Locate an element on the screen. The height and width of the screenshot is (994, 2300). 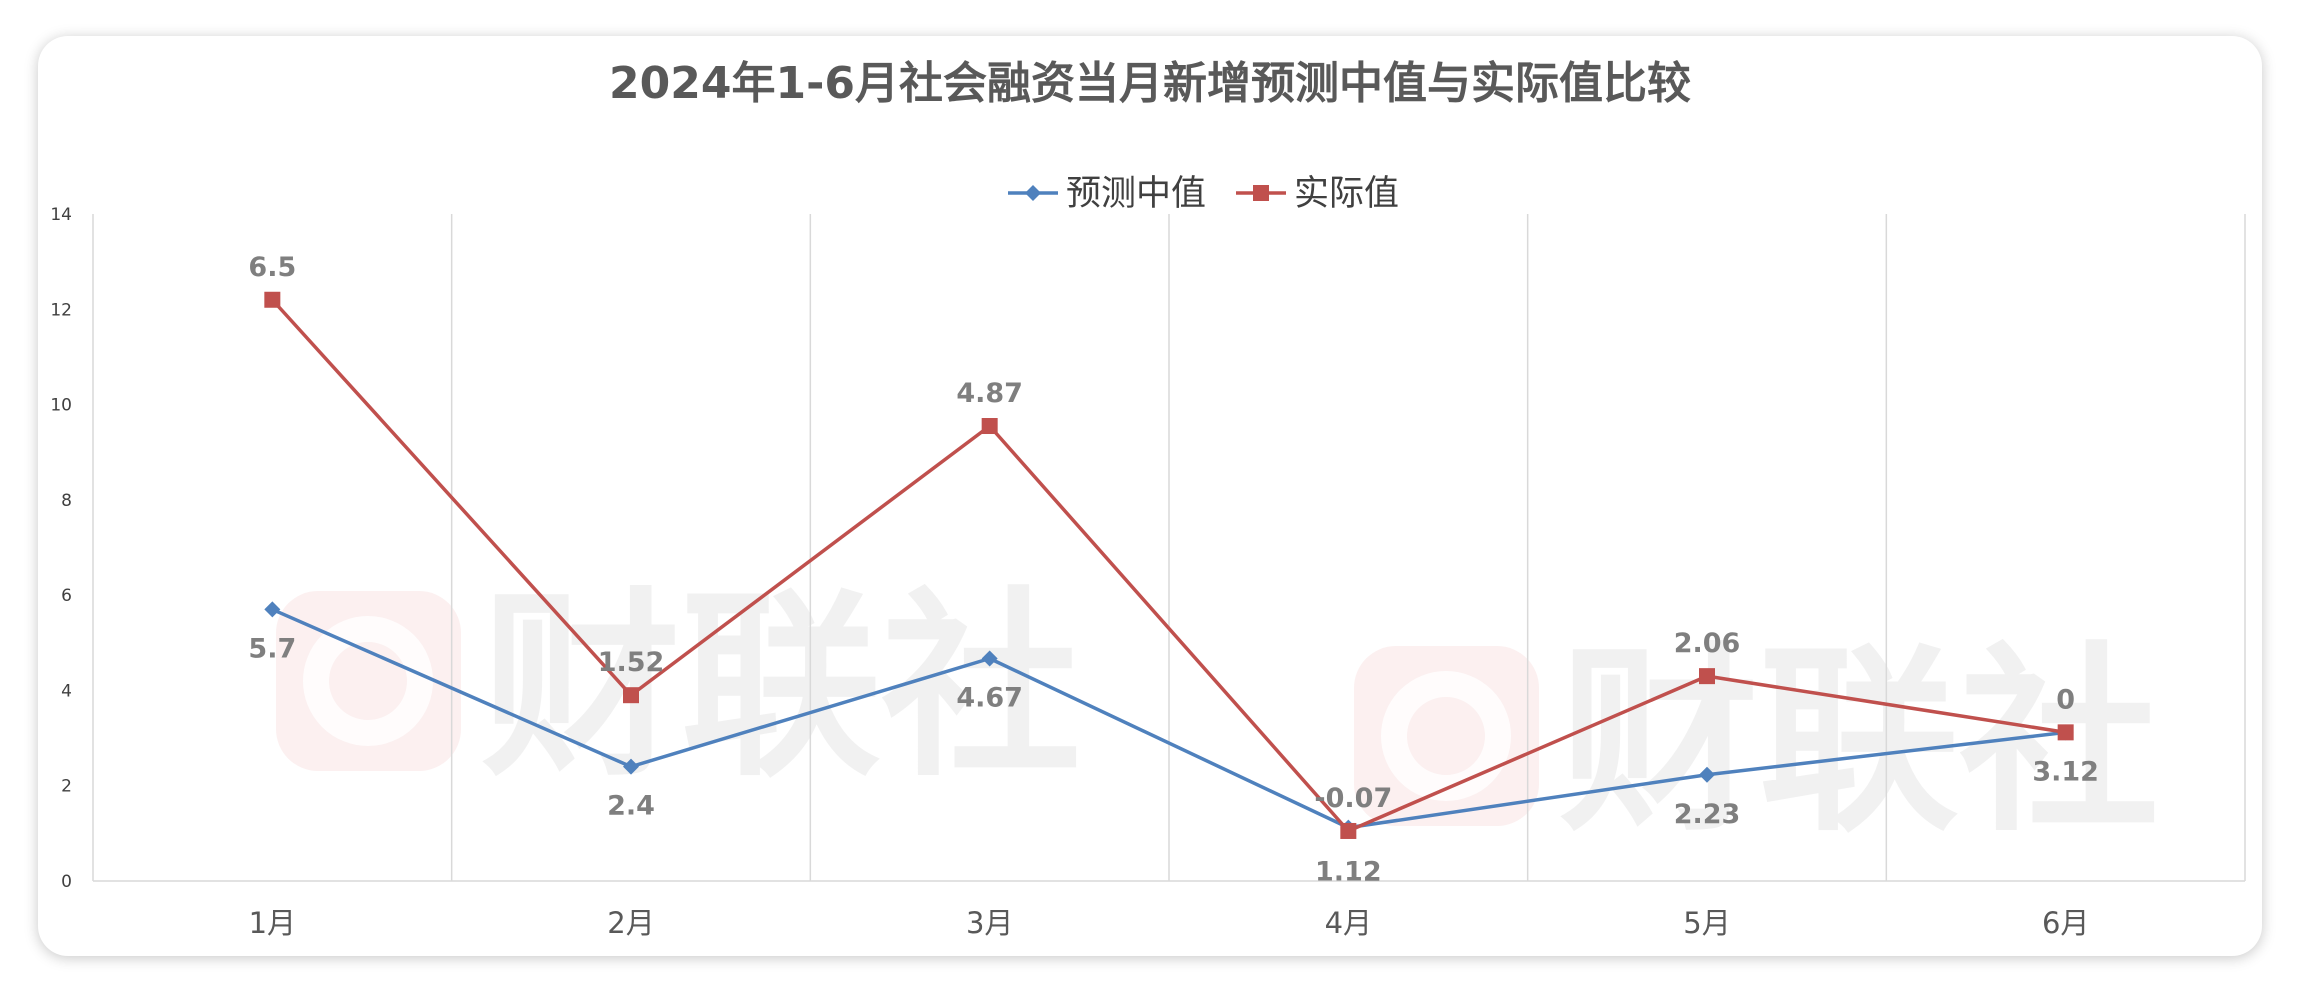
y-tick-label: 10 is located at coordinates (61, 406).